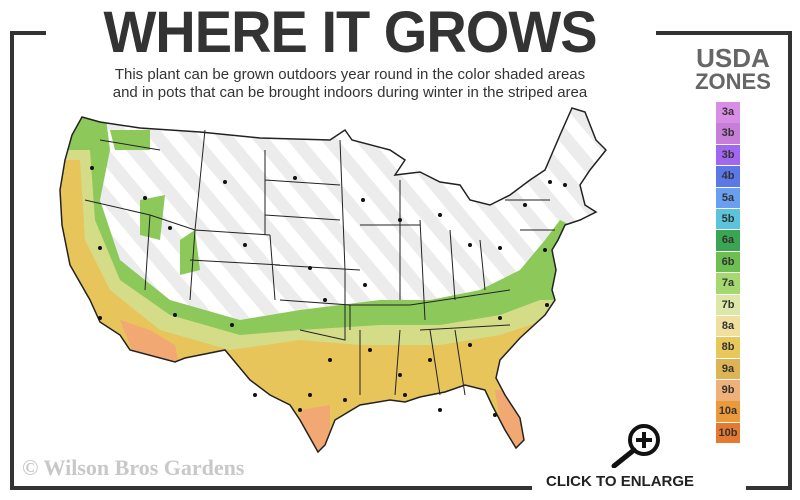  What do you see at coordinates (728, 305) in the screenshot?
I see `legend-zone-7b: 7b` at bounding box center [728, 305].